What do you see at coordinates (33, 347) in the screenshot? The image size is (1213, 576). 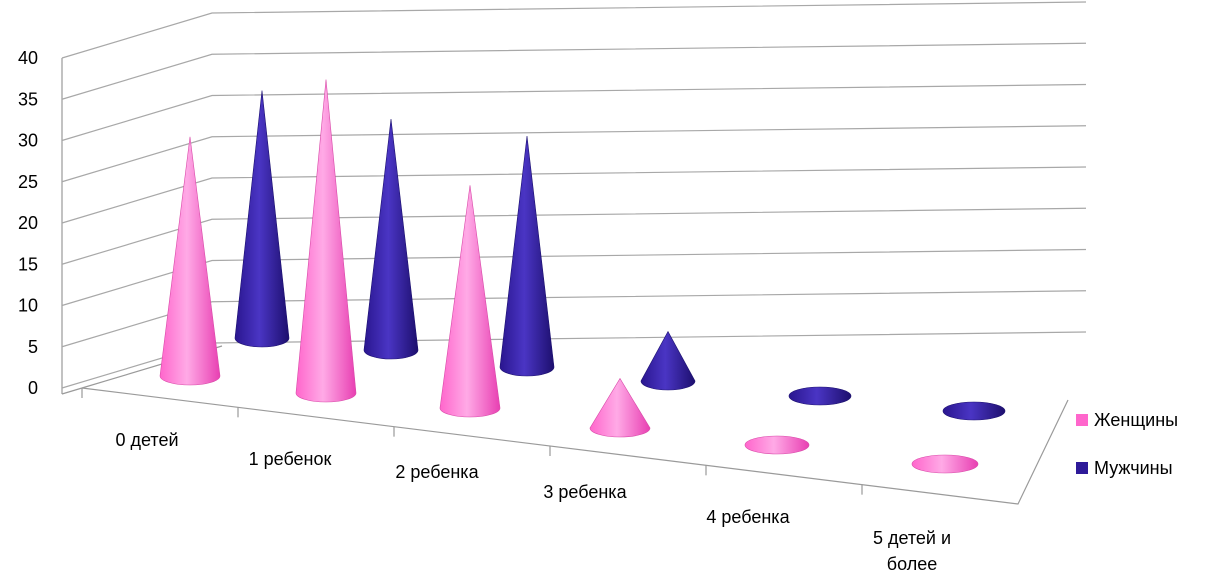 I see `y-tick-label: 5` at bounding box center [33, 347].